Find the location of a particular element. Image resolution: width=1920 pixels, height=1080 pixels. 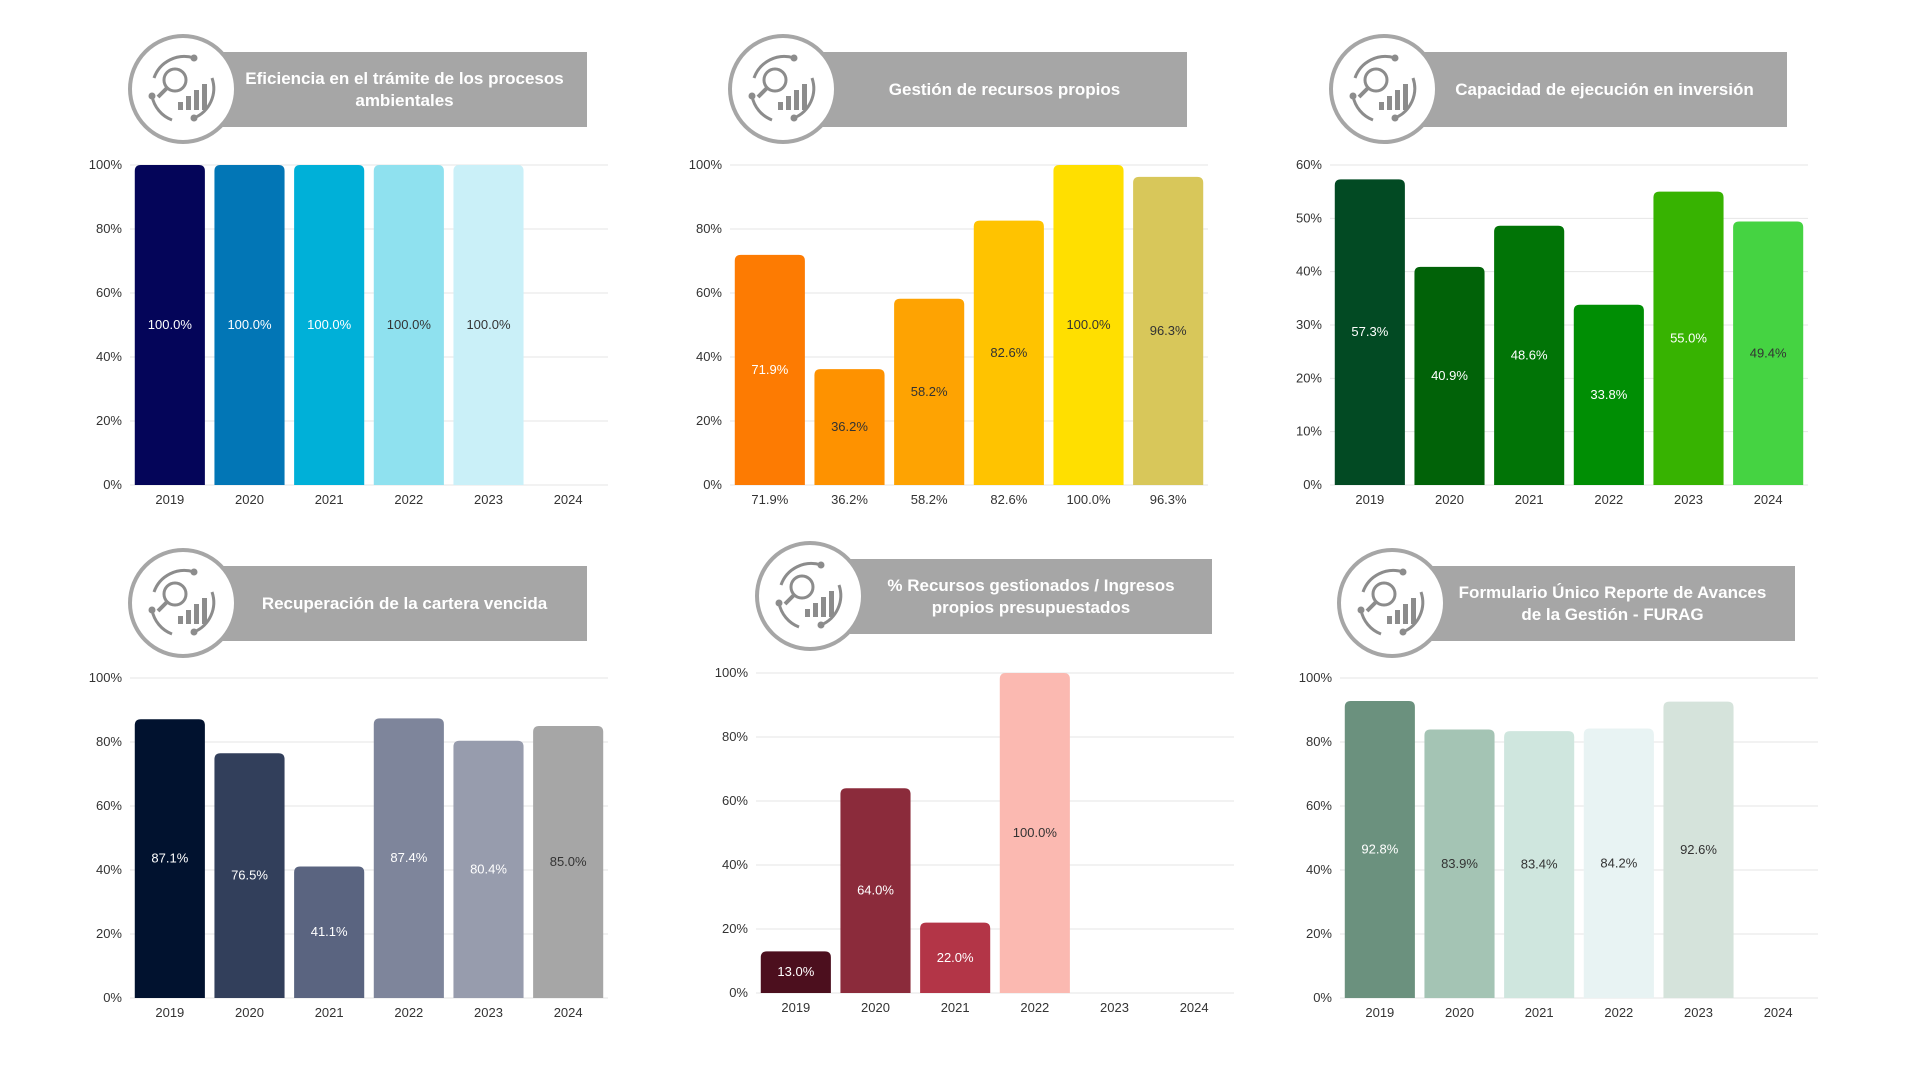

bar-value-label: 71.9% is located at coordinates (769, 369).